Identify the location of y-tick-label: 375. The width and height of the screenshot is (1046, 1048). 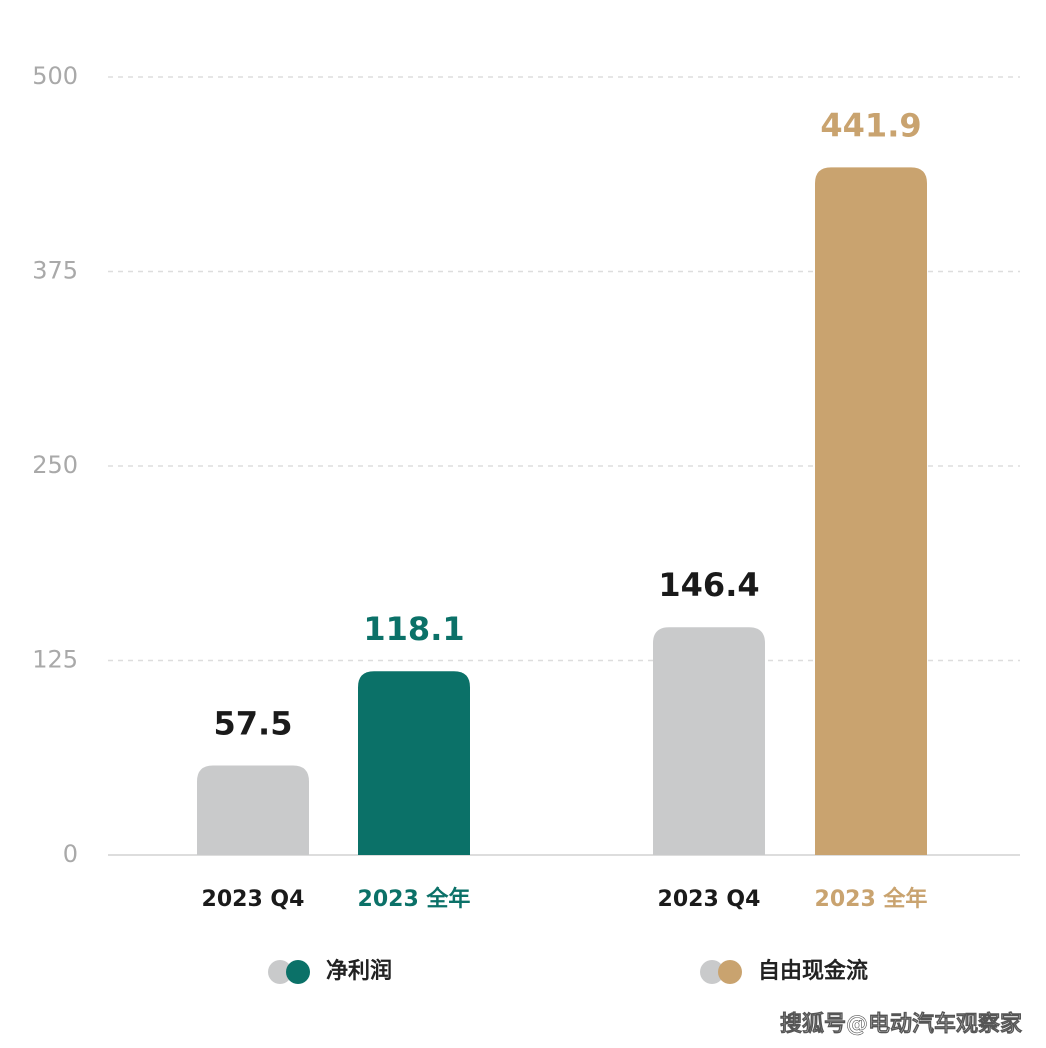
(55, 271).